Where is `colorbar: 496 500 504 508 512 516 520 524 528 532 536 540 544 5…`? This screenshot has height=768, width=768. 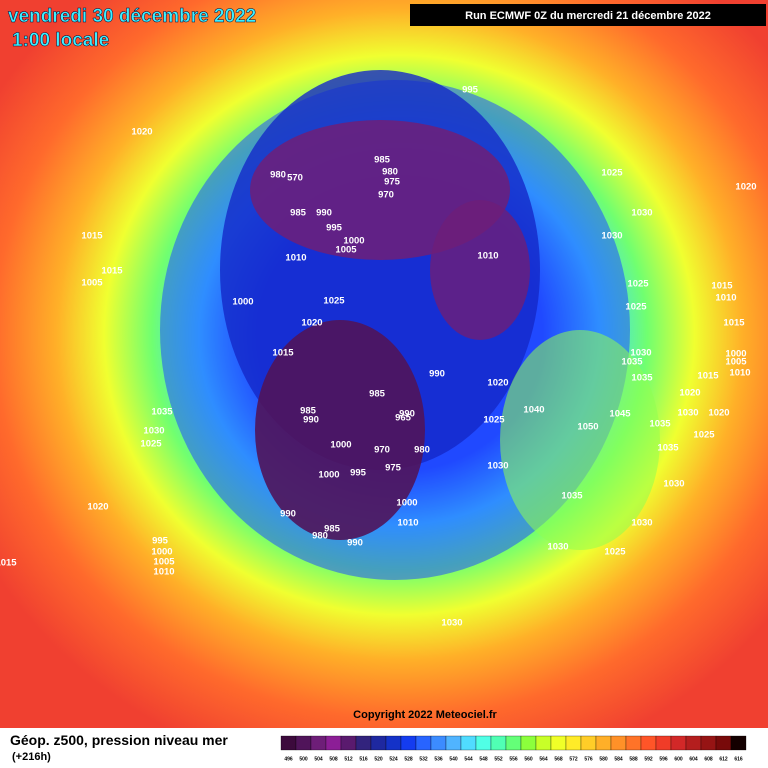 colorbar: 496 500 504 508 512 516 520 524 528 532 536 540 544 5… is located at coordinates (513, 748).